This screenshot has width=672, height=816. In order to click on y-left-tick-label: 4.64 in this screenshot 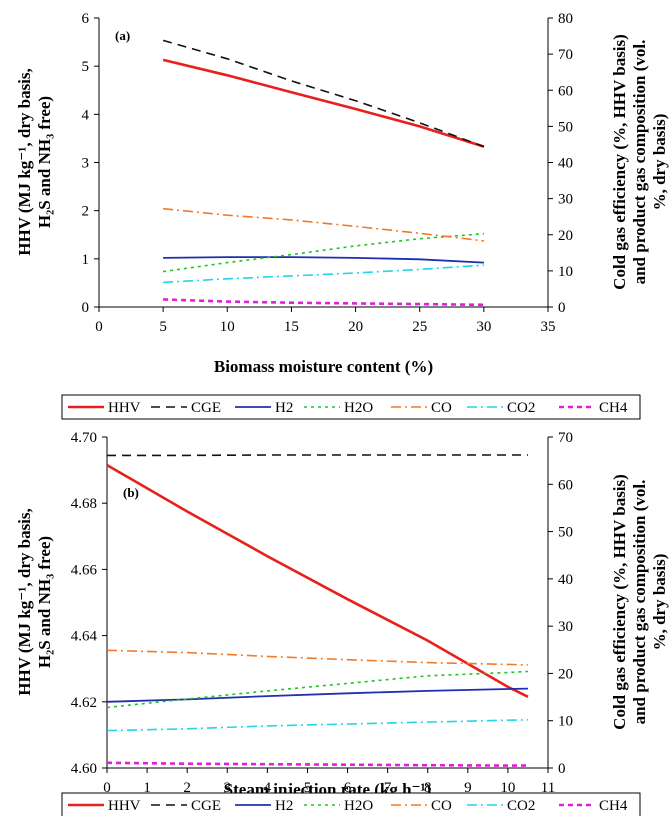, I will do `click(84, 637)`.